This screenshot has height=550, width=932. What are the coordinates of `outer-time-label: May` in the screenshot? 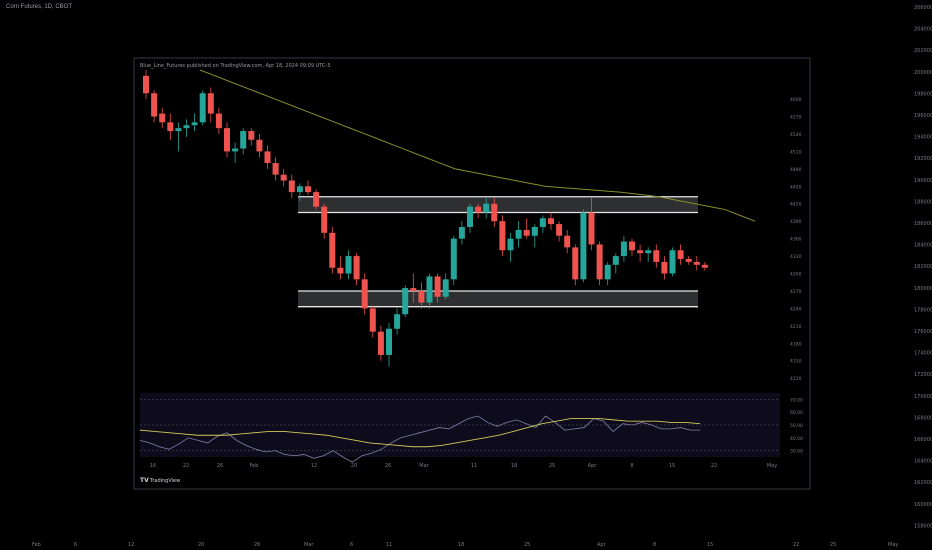 It's located at (893, 545).